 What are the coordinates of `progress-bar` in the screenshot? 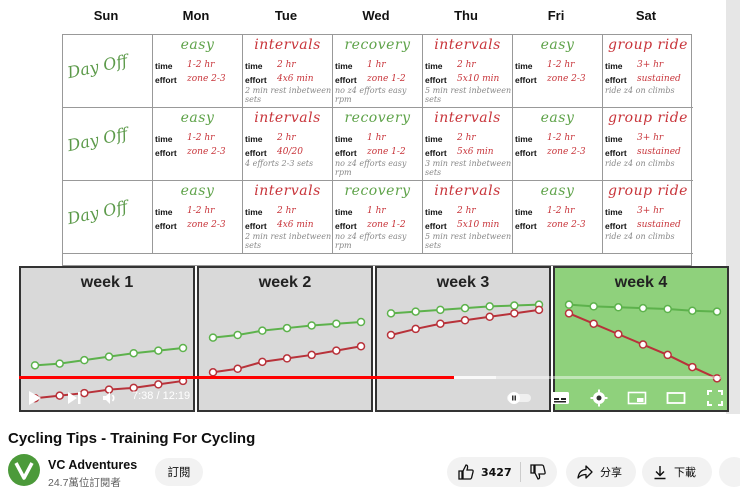 It's located at (370, 377).